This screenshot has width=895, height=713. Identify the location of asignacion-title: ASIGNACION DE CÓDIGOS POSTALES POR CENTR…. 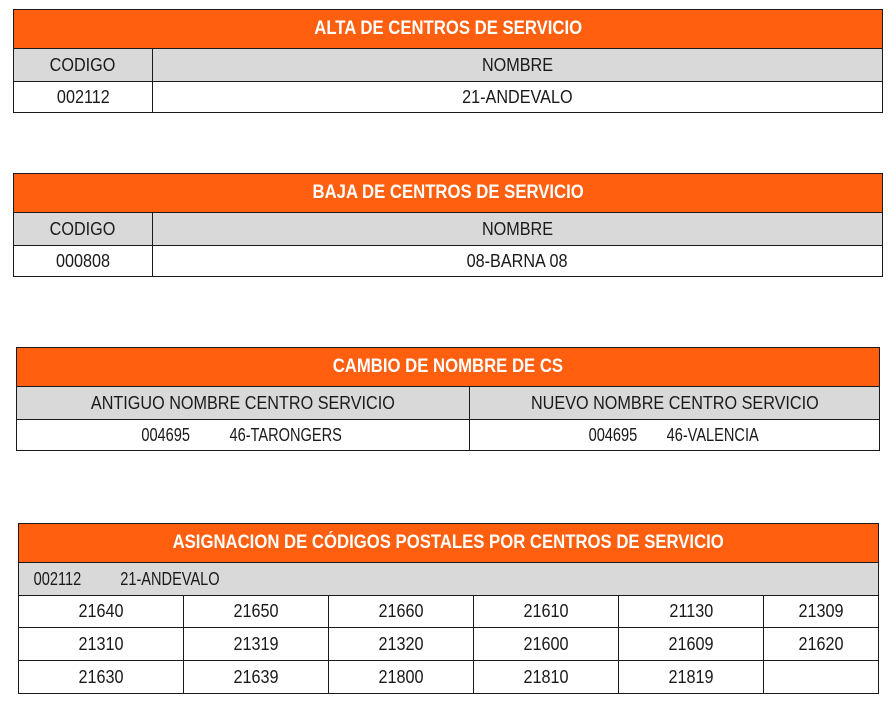
(448, 543).